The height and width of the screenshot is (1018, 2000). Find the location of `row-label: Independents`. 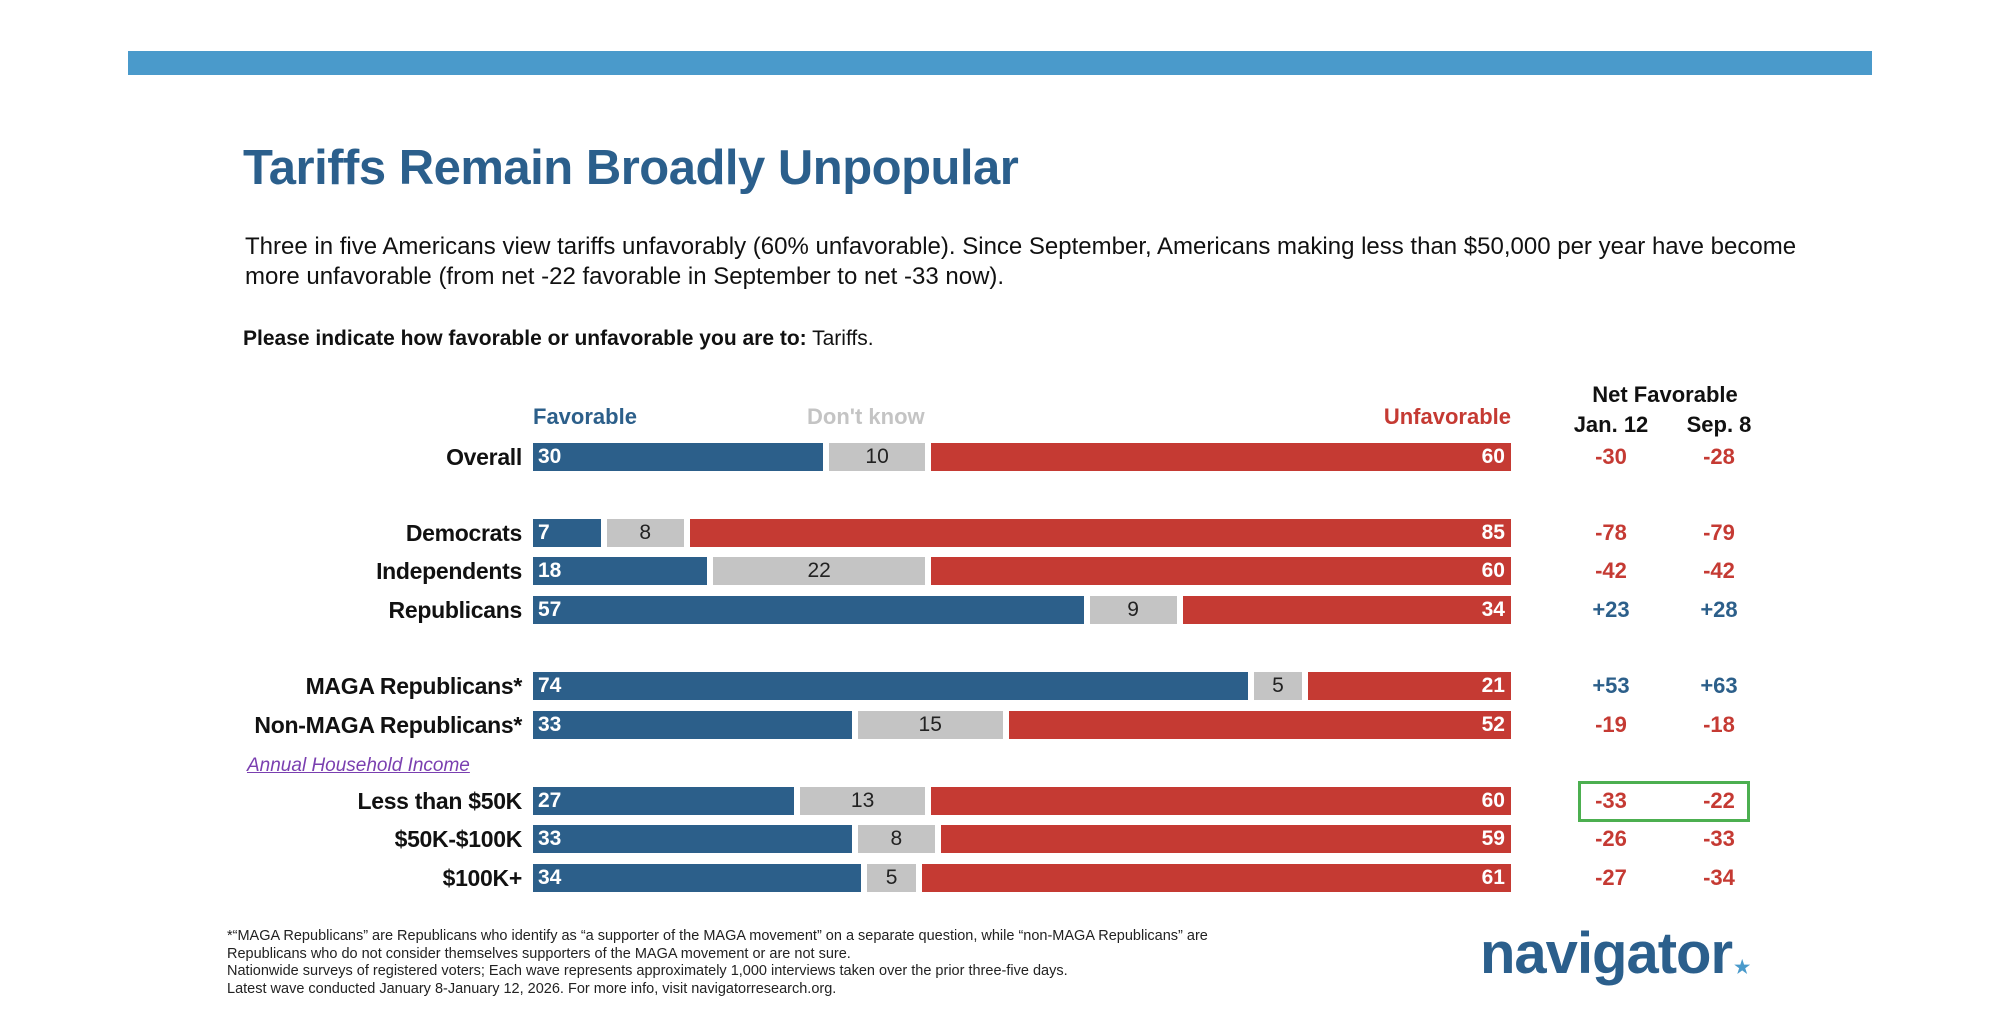

row-label: Independents is located at coordinates (449, 571).